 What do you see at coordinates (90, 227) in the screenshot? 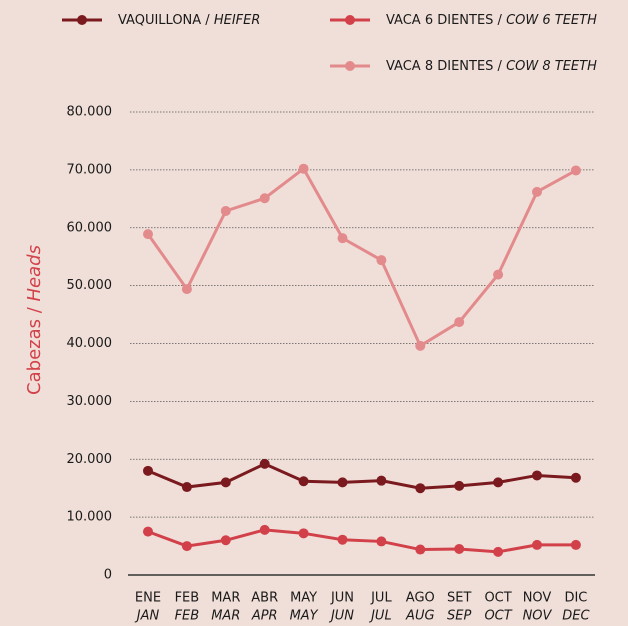
I see `y-tick-label: 60.000` at bounding box center [90, 227].